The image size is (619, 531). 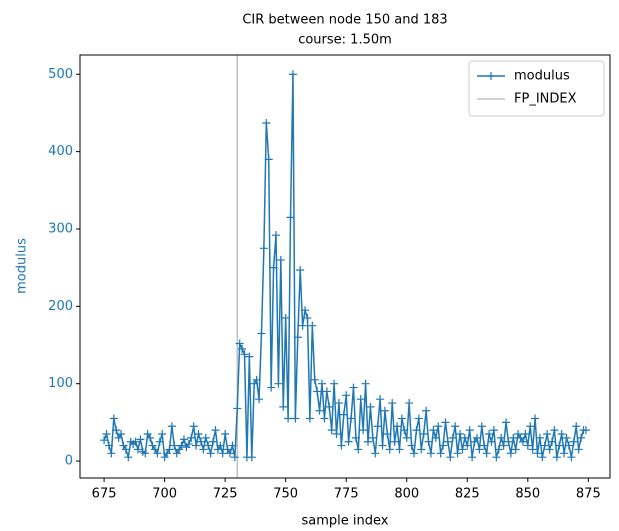 I want to click on y-tick-label: 500, so click(x=60, y=74).